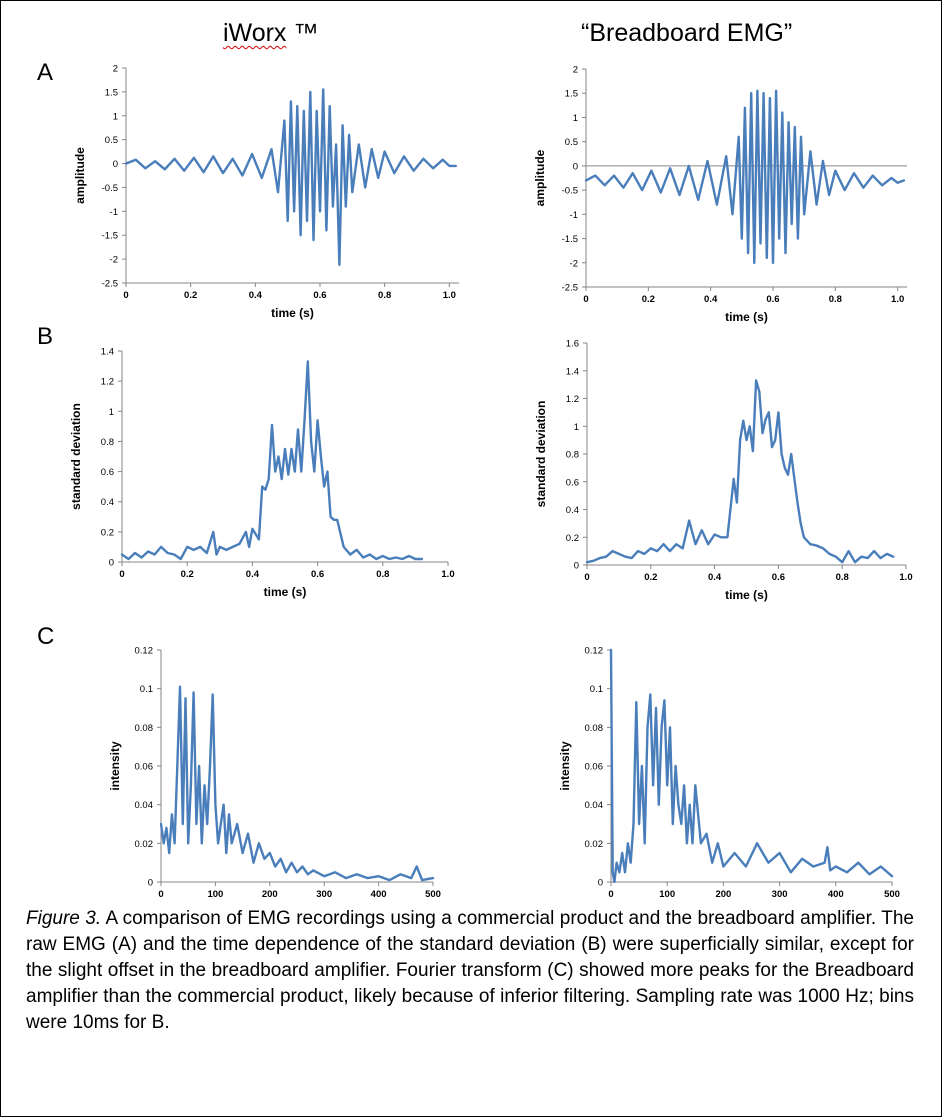 Image resolution: width=942 pixels, height=1117 pixels. What do you see at coordinates (687, 33) in the screenshot?
I see `column-title-right: “Breadboard EMG”` at bounding box center [687, 33].